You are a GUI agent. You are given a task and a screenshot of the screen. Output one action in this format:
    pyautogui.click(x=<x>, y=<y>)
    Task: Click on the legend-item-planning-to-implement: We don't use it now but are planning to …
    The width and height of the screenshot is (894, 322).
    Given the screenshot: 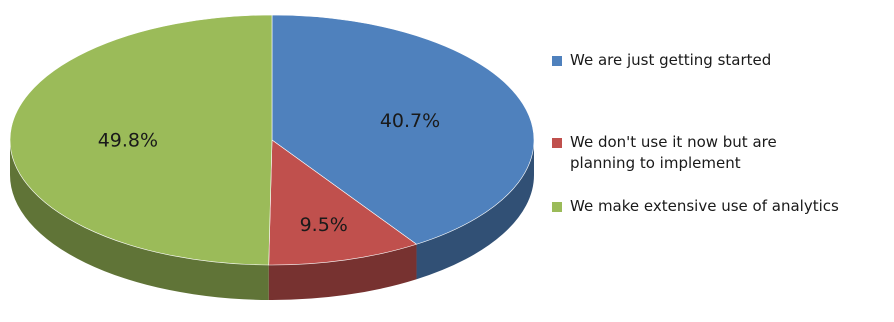 What is the action you would take?
    pyautogui.click(x=723, y=153)
    